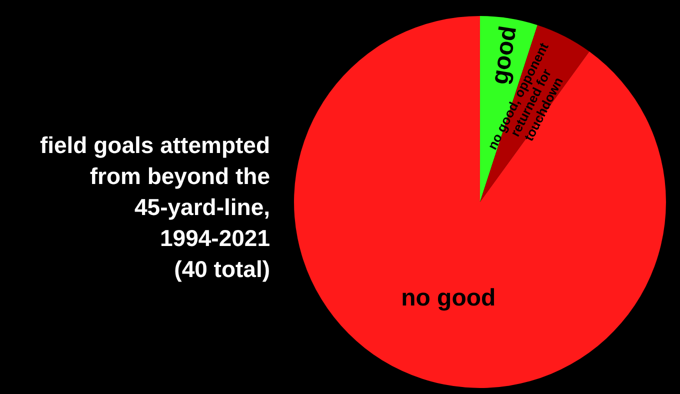 The height and width of the screenshot is (394, 680). Describe the element at coordinates (448, 298) in the screenshot. I see `slice-label: no good` at that location.